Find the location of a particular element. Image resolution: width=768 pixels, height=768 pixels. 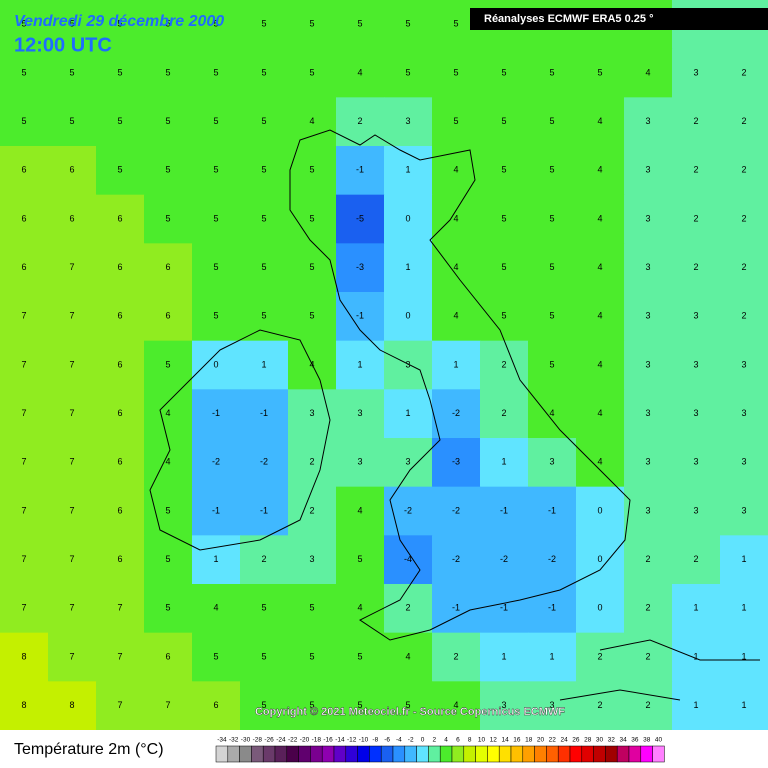

legend-tick: -26 is located at coordinates (269, 740).